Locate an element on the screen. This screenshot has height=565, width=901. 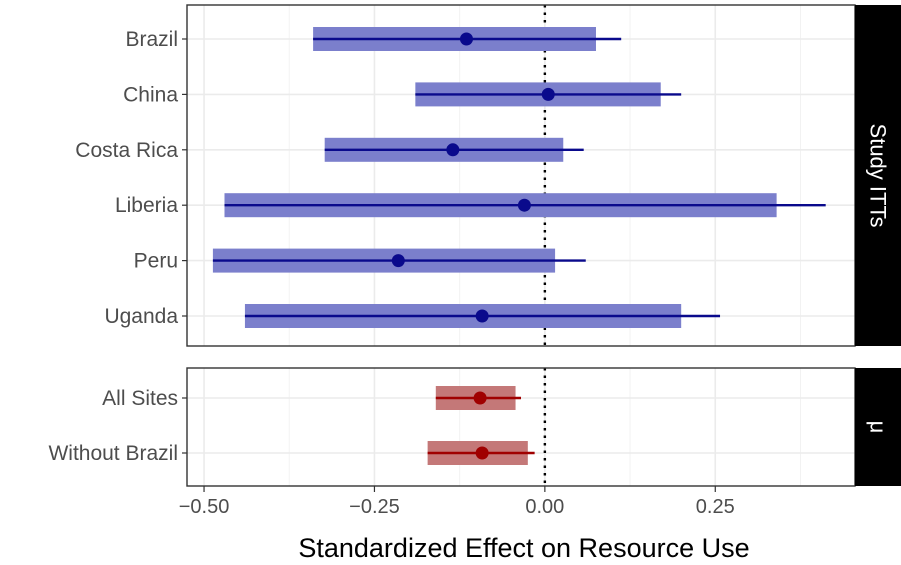
row-brazil: Brazil is located at coordinates (373, 39).